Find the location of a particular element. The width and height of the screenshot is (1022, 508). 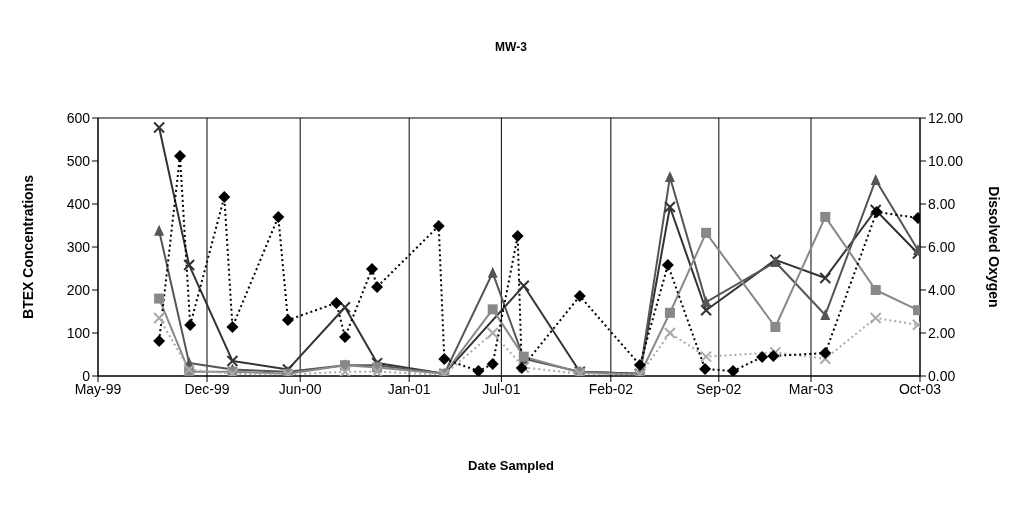

y2-tick-label: 4.00 is located at coordinates (942, 289).